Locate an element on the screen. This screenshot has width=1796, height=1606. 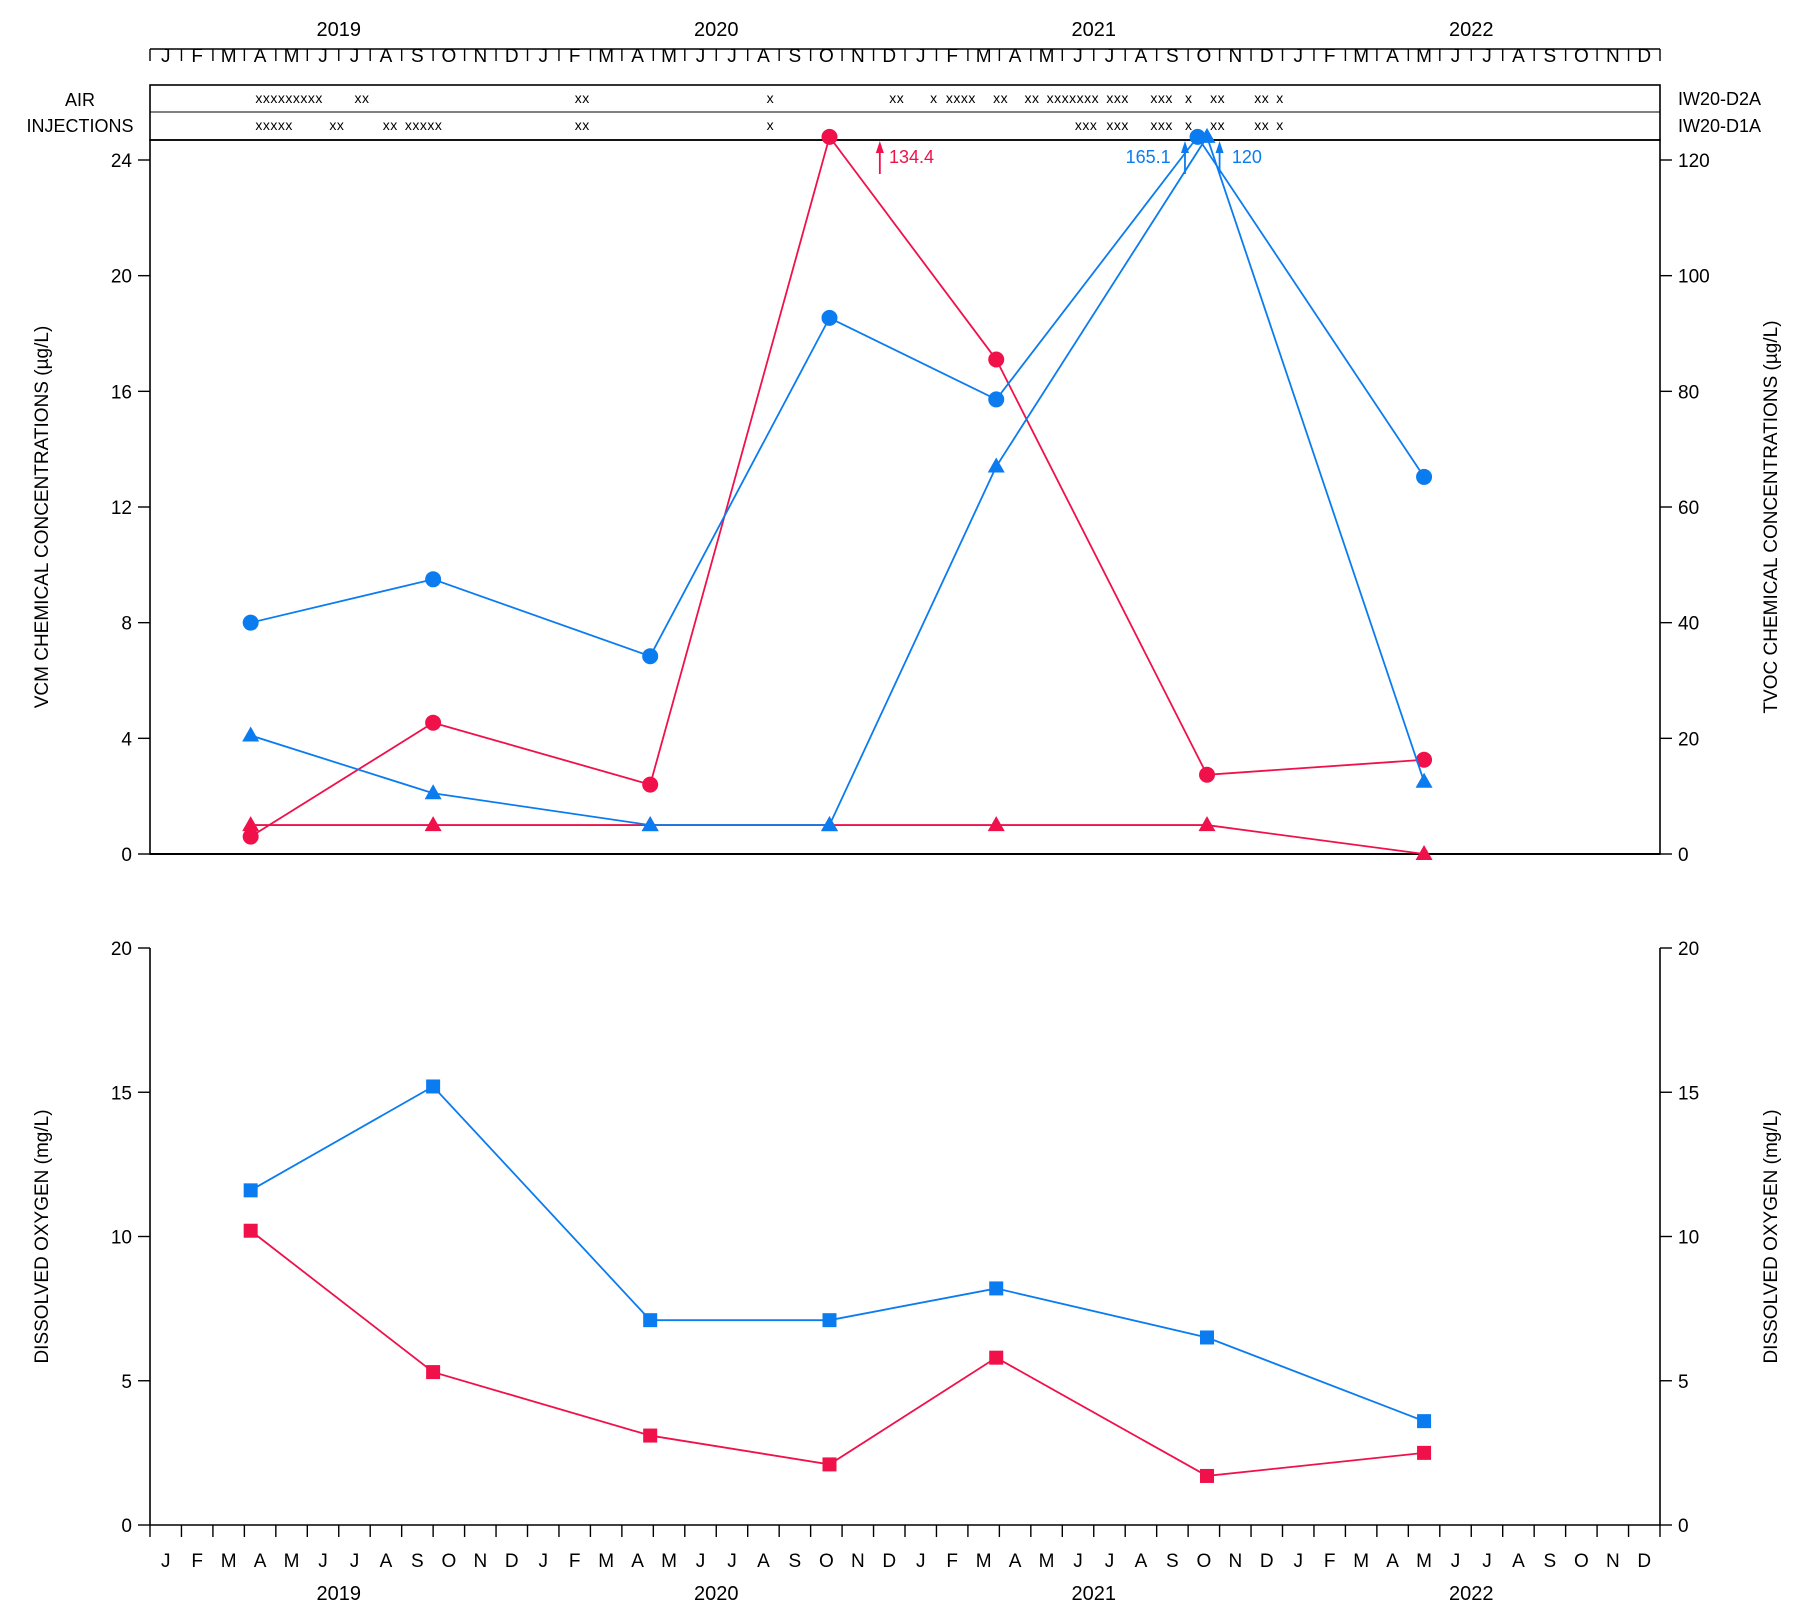
tvoc-y-tick-label: 120 is located at coordinates (1694, 161).